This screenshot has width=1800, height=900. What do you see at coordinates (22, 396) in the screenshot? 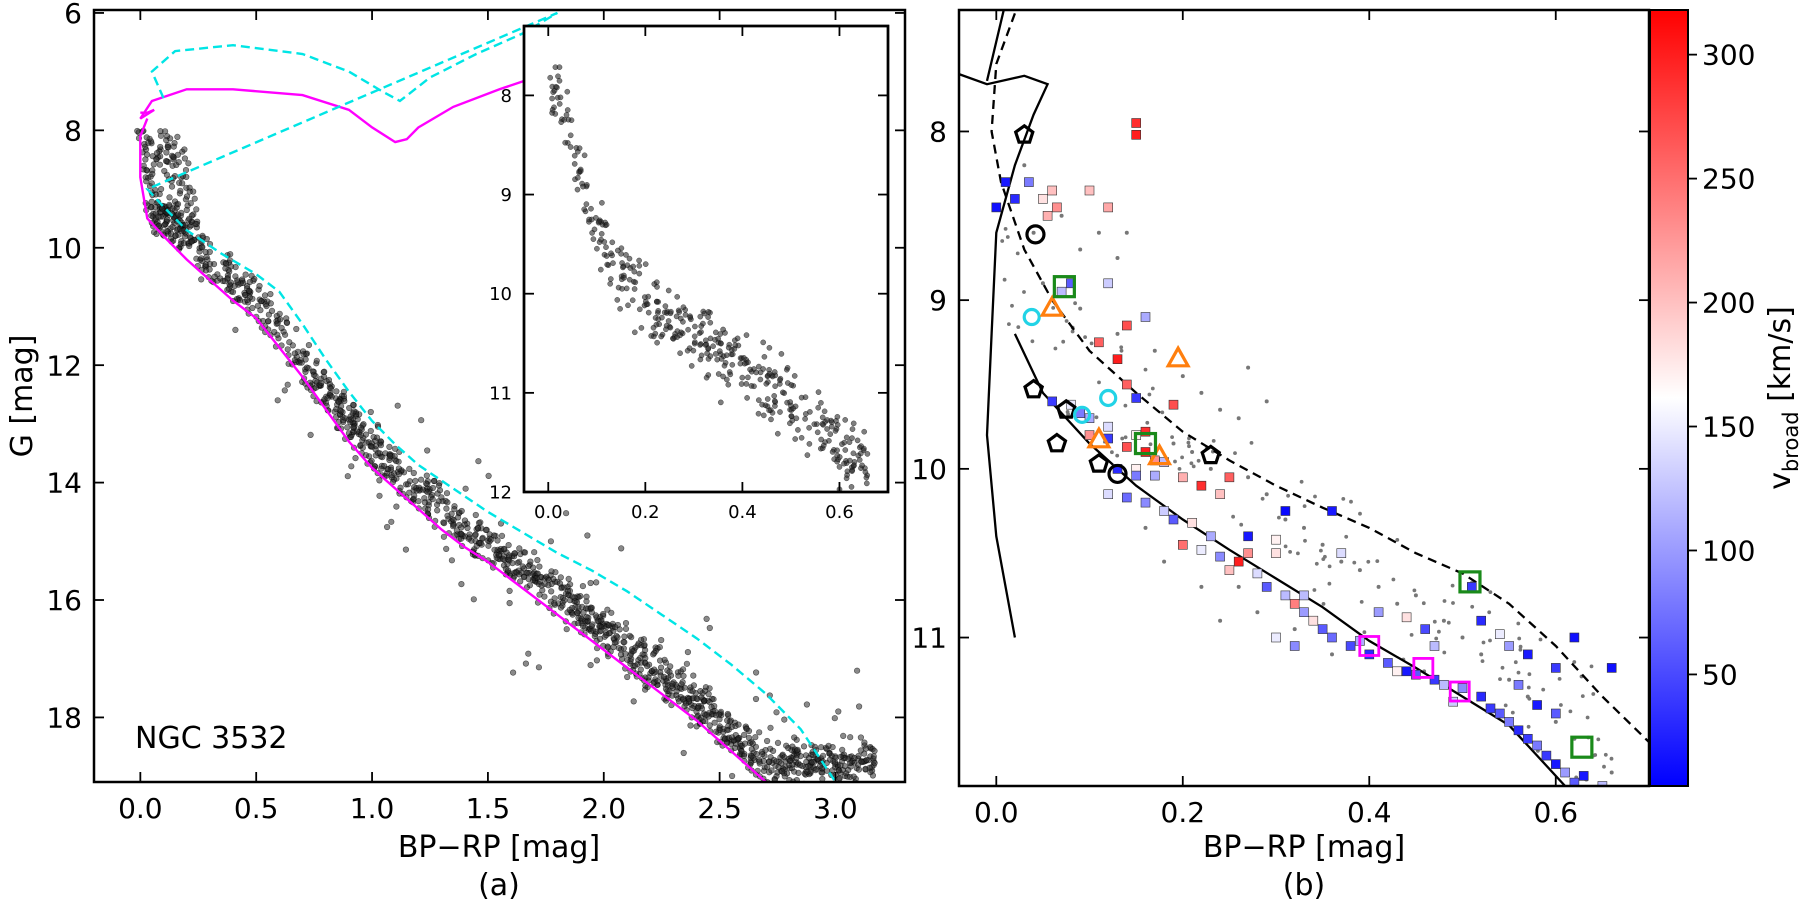
I see `panel-a-y-label: G [mag]` at bounding box center [22, 396].